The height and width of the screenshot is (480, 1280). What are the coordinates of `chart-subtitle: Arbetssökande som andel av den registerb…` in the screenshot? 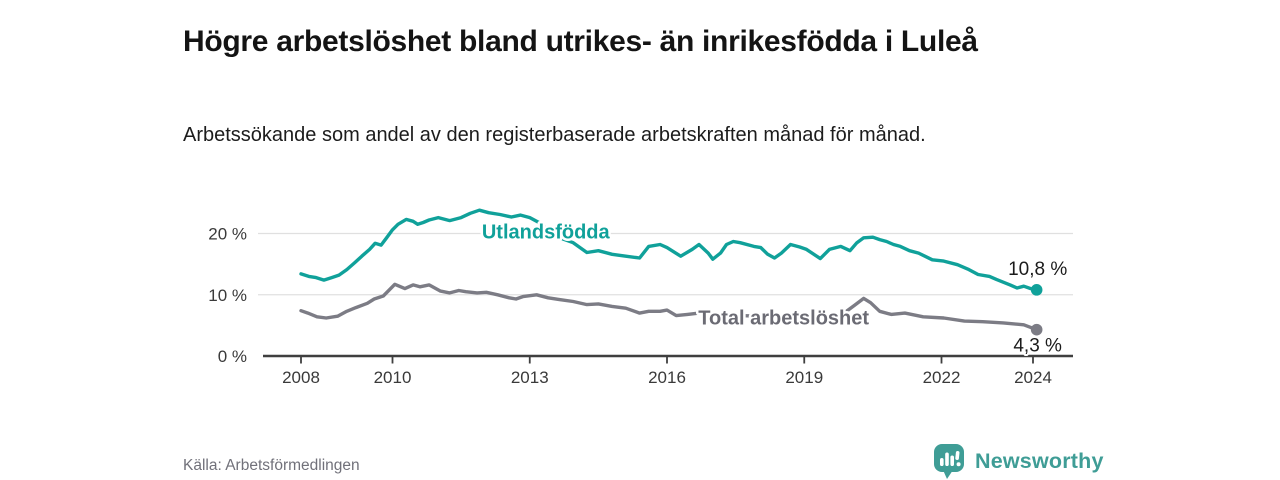 It's located at (554, 135).